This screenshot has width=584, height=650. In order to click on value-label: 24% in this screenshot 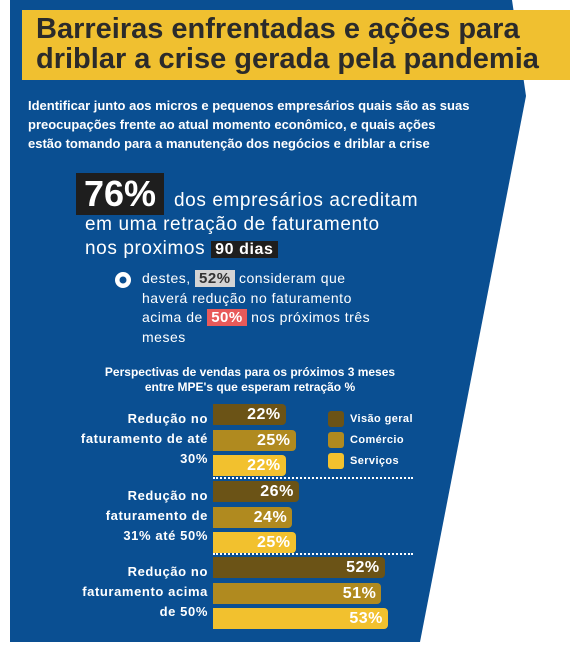, I will do `click(270, 517)`.